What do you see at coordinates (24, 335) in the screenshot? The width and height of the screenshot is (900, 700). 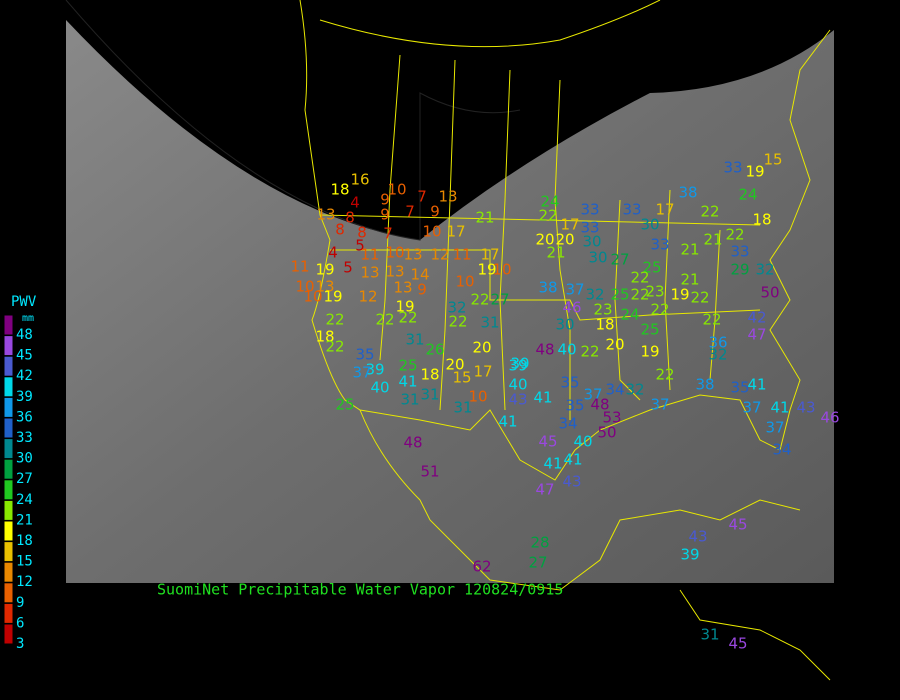 I see `legend-tick-label: 48` at bounding box center [24, 335].